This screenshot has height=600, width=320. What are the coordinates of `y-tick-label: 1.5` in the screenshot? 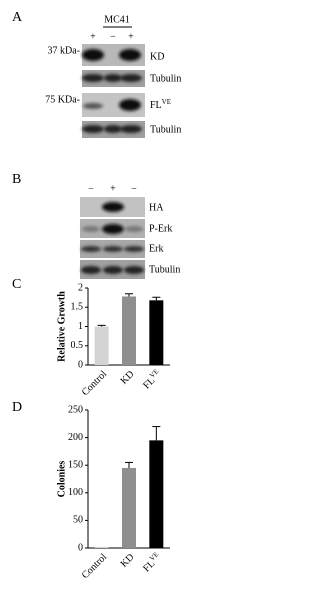 It's located at (77, 307).